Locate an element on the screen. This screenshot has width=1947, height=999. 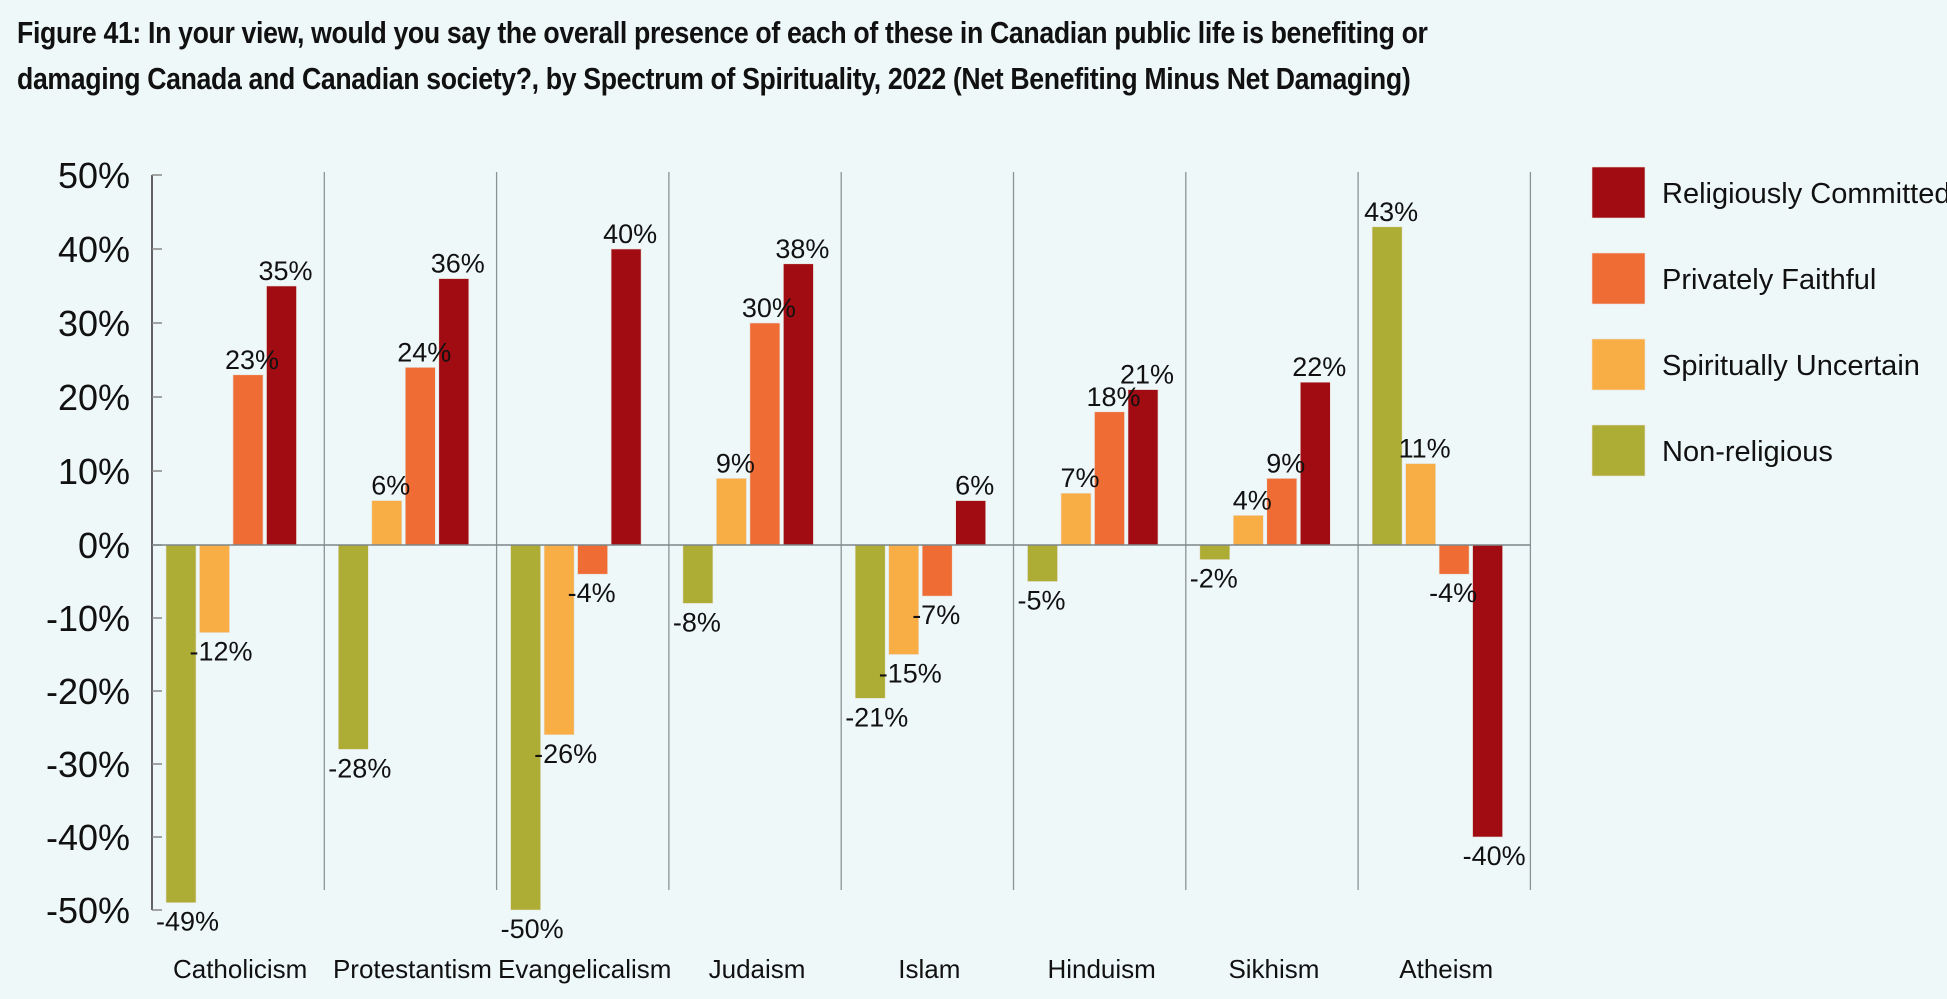
legend-label: Religiously Committed is located at coordinates (1804, 194).